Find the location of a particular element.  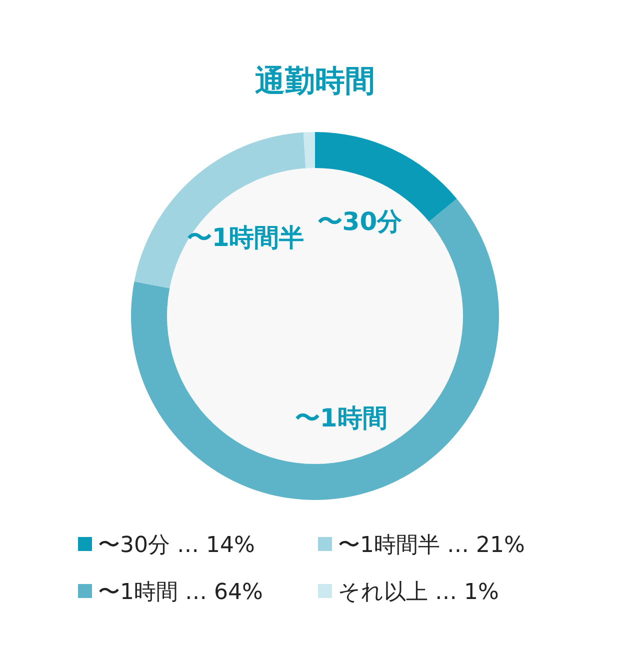

slice-label: 〜1時間半 is located at coordinates (245, 237).